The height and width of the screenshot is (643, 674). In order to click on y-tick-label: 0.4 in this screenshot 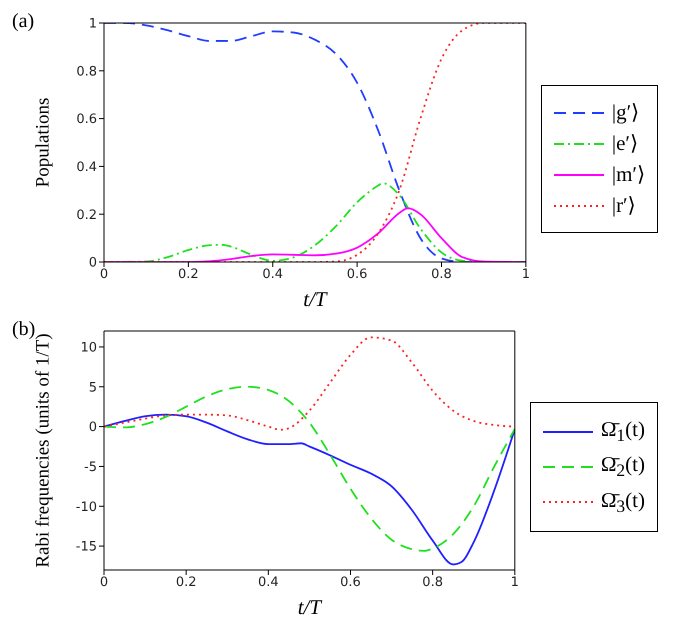, I will do `click(86, 168)`.